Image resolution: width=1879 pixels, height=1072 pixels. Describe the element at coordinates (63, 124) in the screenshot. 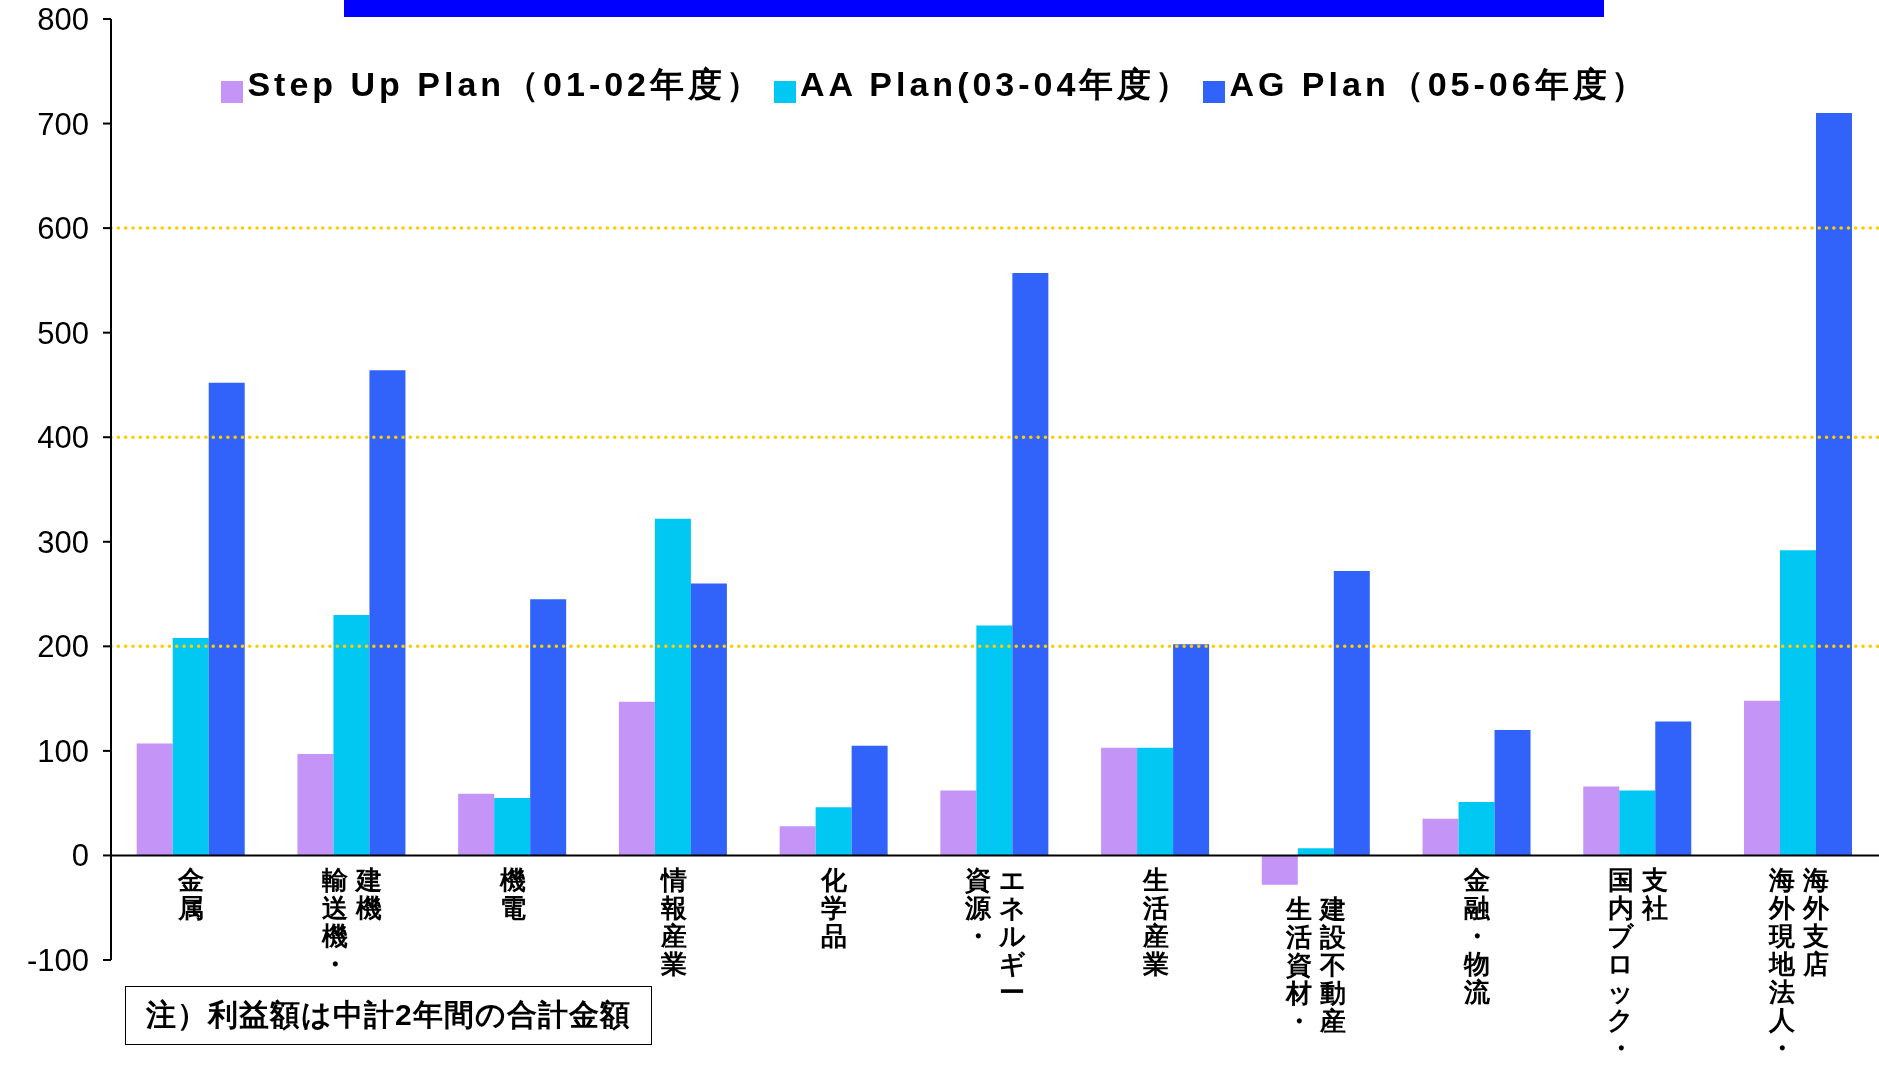

I see `y-tick-label: 700` at that location.